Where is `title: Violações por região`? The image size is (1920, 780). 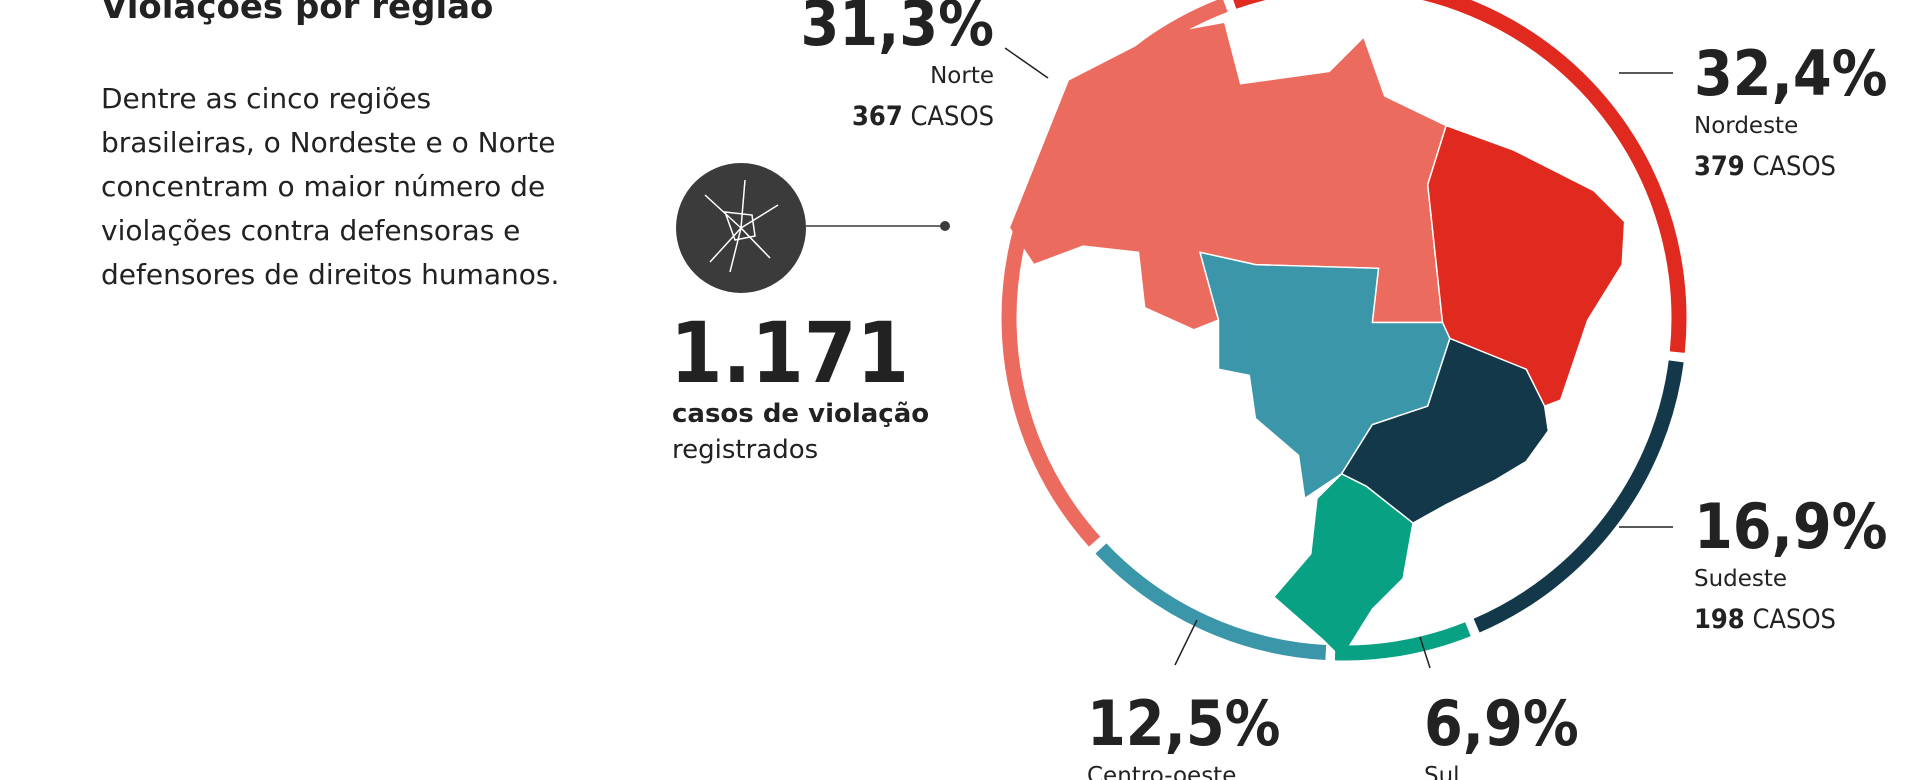 title: Violações por região is located at coordinates (297, 13).